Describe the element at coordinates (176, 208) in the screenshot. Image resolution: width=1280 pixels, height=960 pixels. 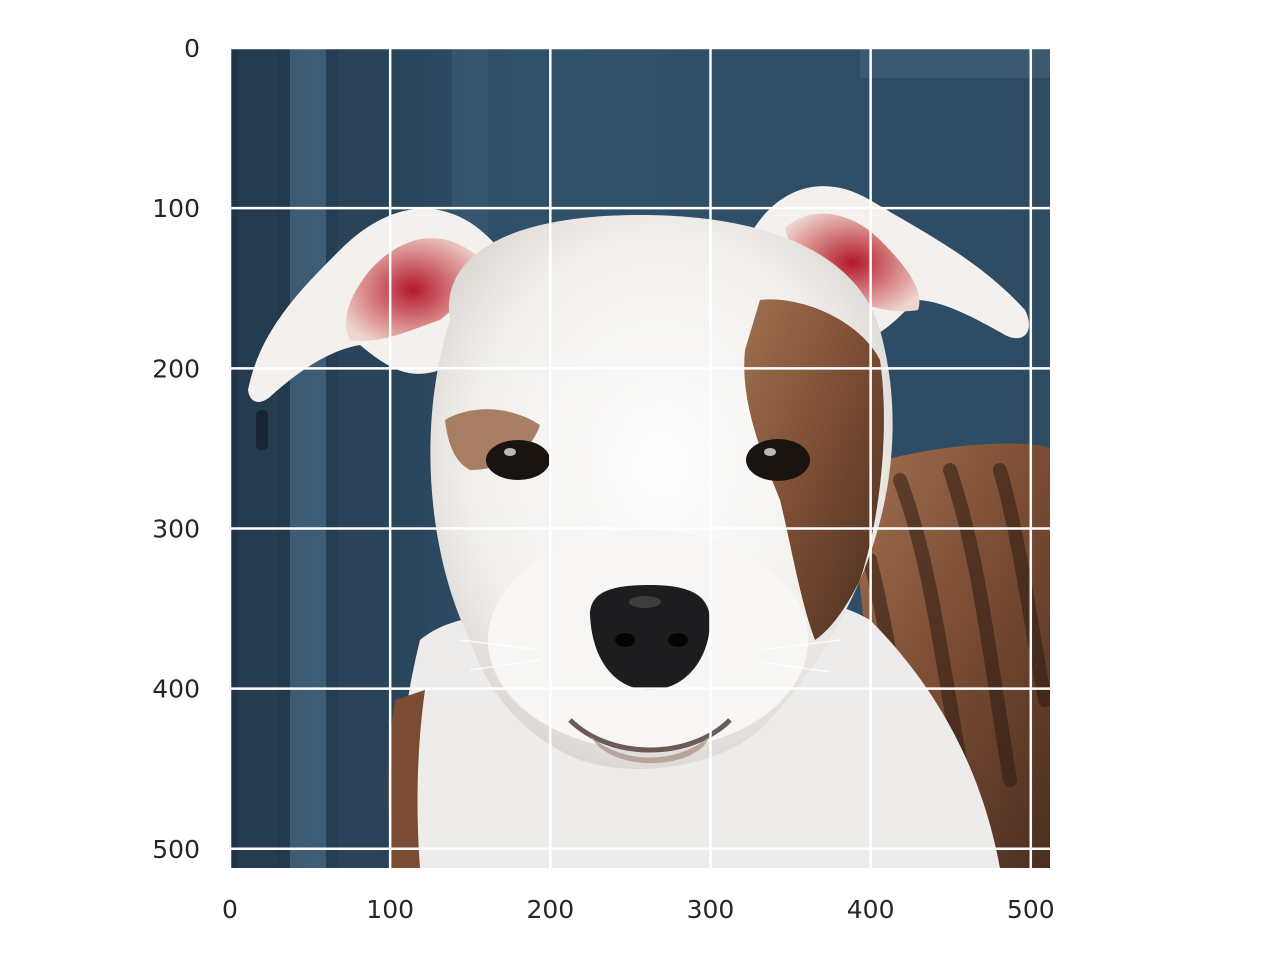
I see `y-tick-label: 100` at that location.